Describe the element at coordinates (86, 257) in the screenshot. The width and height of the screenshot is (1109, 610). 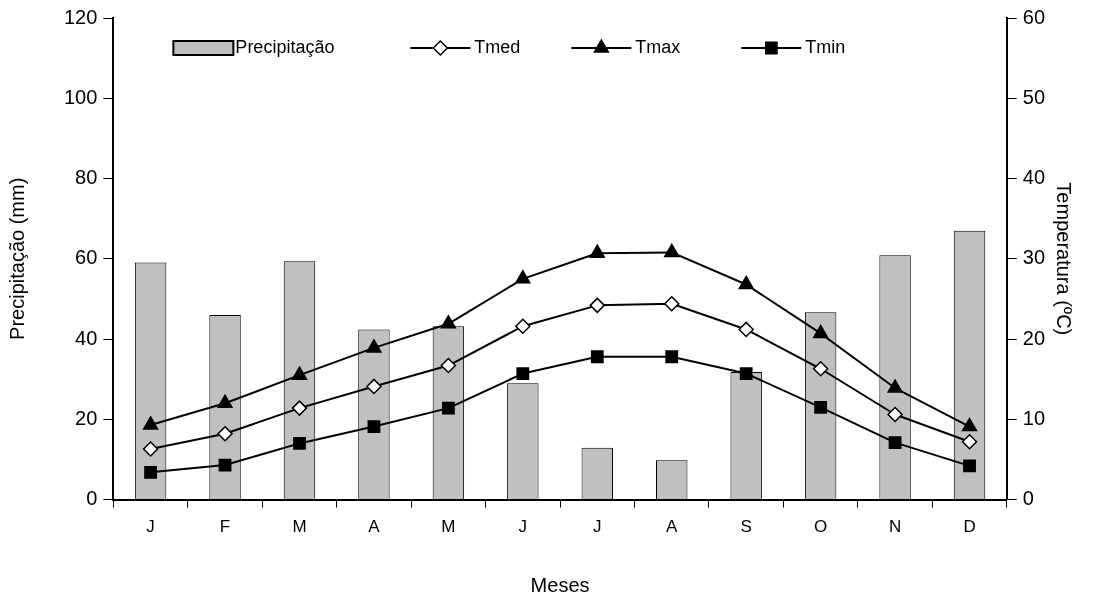
I see `y-tick-label: 60` at that location.